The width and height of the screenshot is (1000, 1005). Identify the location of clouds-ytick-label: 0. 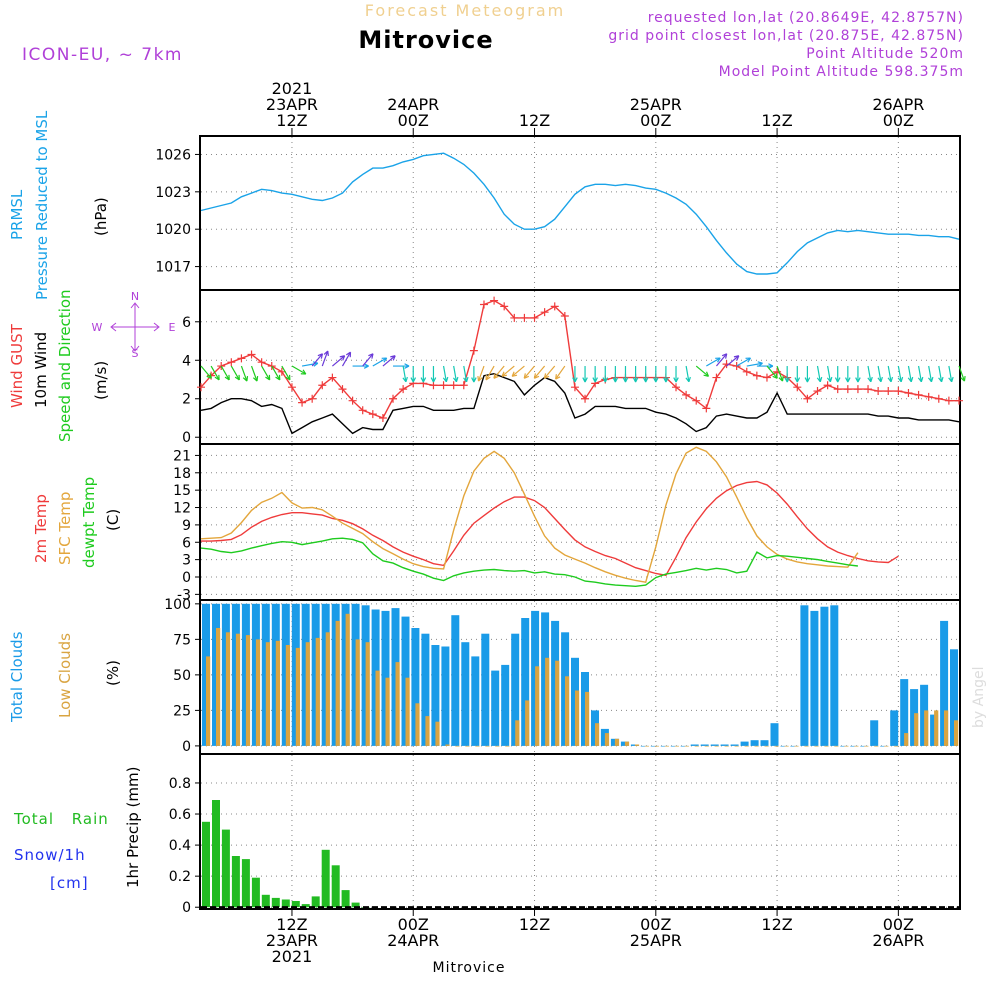
(186, 747).